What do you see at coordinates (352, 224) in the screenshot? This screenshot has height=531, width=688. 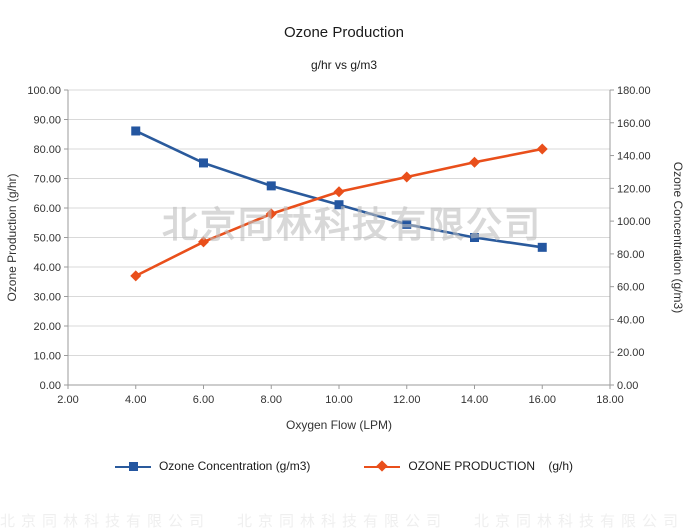 I see `svg-text: 北京同林科技有限公司` at bounding box center [352, 224].